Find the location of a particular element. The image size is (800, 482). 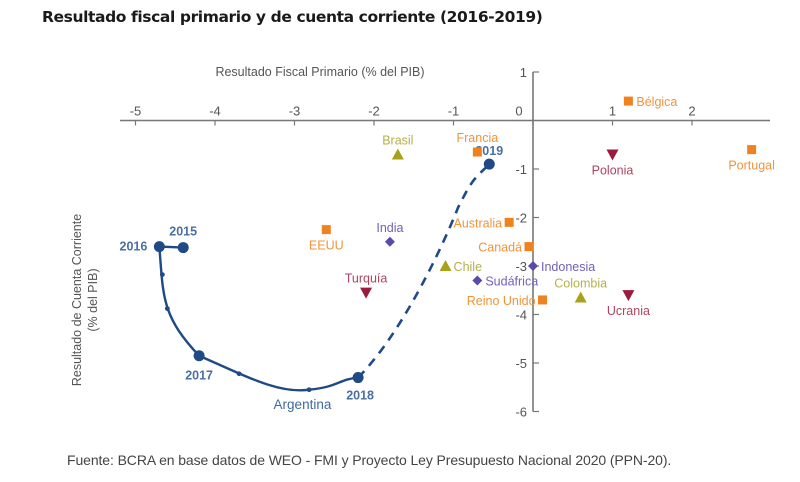

marker-sudafrica is located at coordinates (477, 280).